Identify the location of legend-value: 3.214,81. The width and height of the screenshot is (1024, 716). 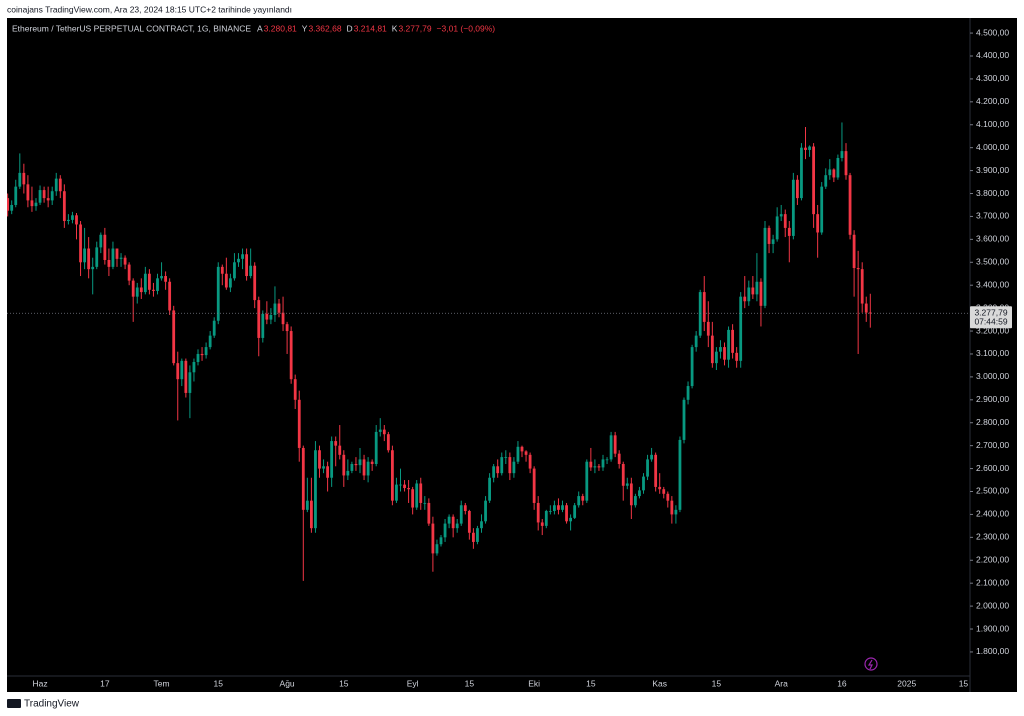
(370, 28).